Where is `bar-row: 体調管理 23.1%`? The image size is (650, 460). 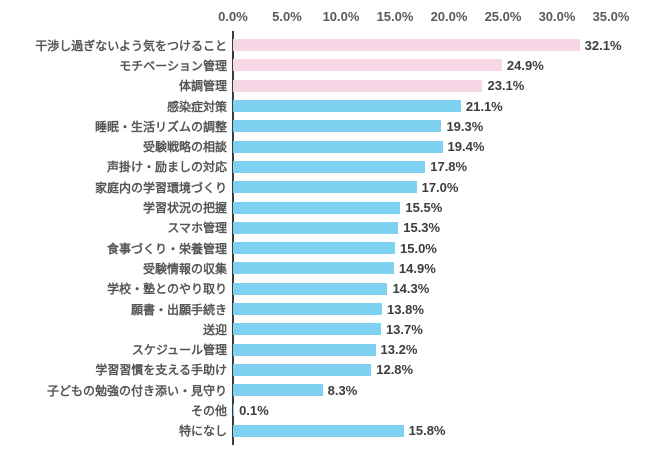 bar-row: 体調管理 23.1% is located at coordinates (325, 86).